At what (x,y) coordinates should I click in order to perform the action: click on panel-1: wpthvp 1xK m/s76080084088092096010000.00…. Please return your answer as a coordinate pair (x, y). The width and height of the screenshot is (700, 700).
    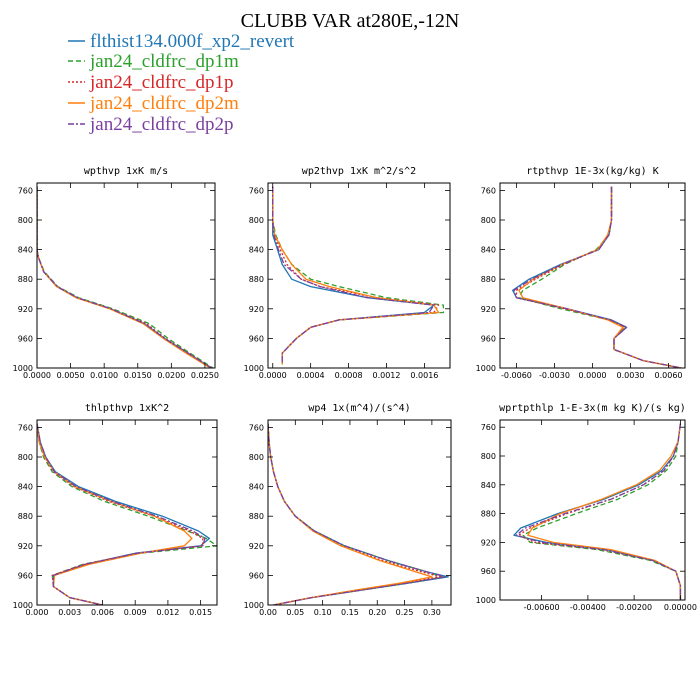
    Looking at the image, I should click on (116, 273).